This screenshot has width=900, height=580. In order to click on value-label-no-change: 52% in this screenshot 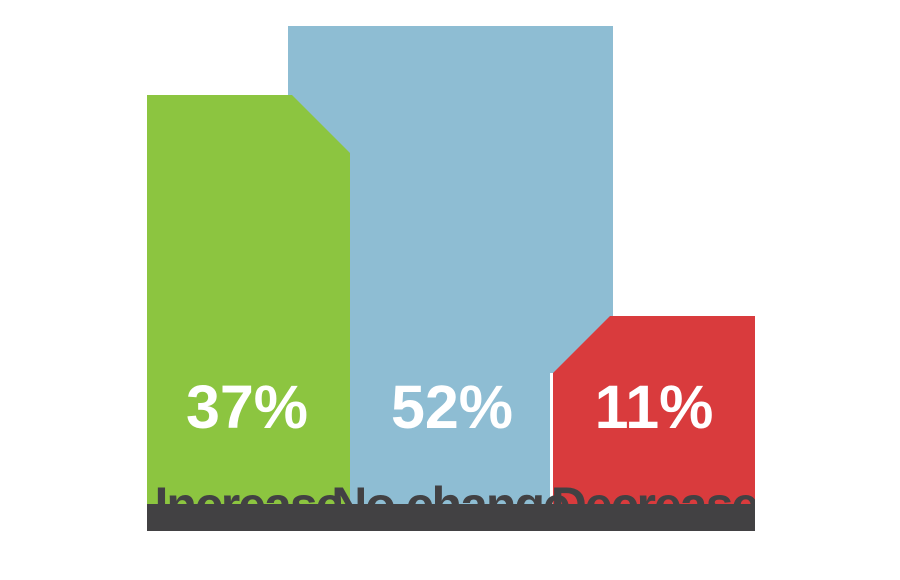, I will do `click(452, 407)`.